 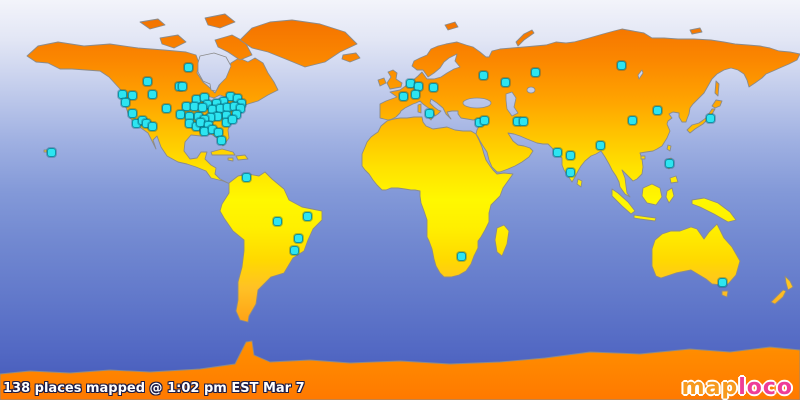 What do you see at coordinates (640, 74) in the screenshot?
I see `lake-baikal` at bounding box center [640, 74].